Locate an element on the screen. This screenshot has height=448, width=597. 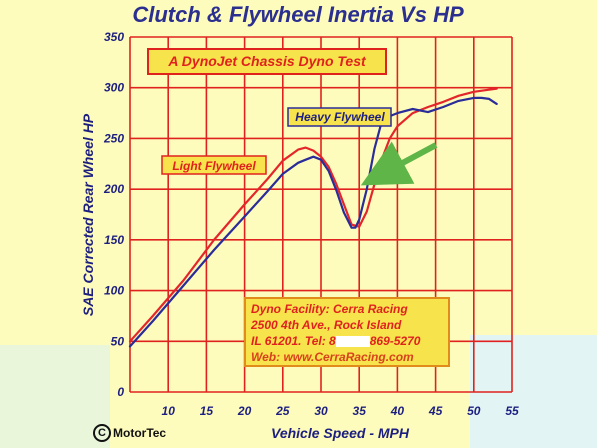
chart-subtitle: A DynoJet Chassis Dyno Test is located at coordinates (267, 61).